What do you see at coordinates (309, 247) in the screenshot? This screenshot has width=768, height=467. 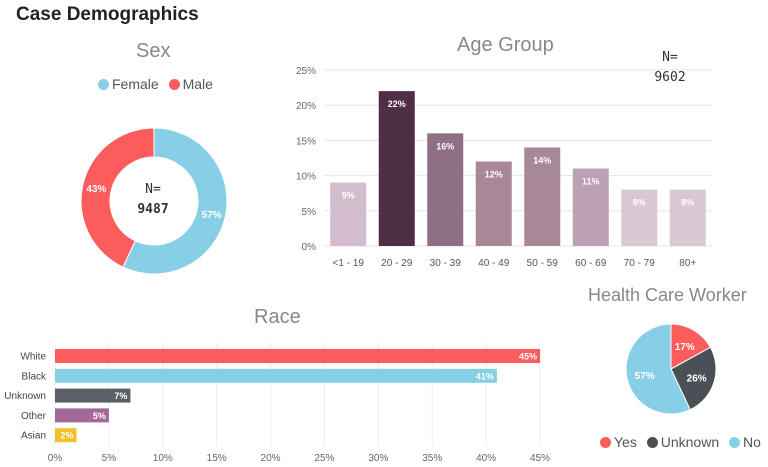 I see `age-ytick-label: 0%` at bounding box center [309, 247].